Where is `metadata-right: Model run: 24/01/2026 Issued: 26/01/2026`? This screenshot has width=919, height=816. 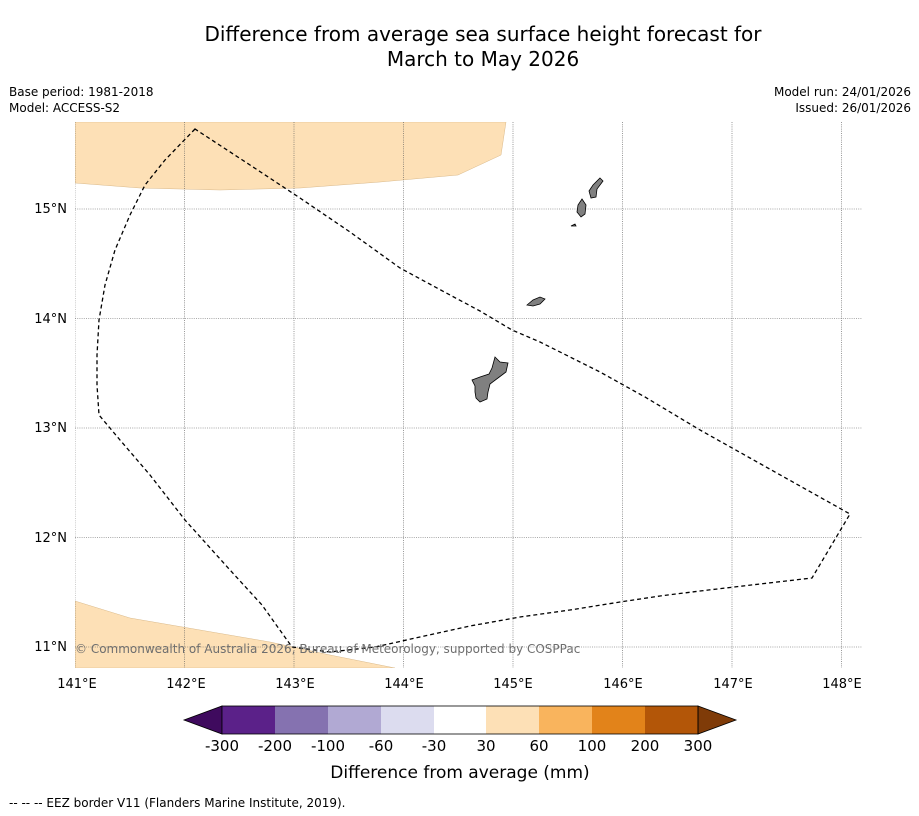
metadata-right: Model run: 24/01/2026 Issued: 26/01/2026 is located at coordinates (842, 100).